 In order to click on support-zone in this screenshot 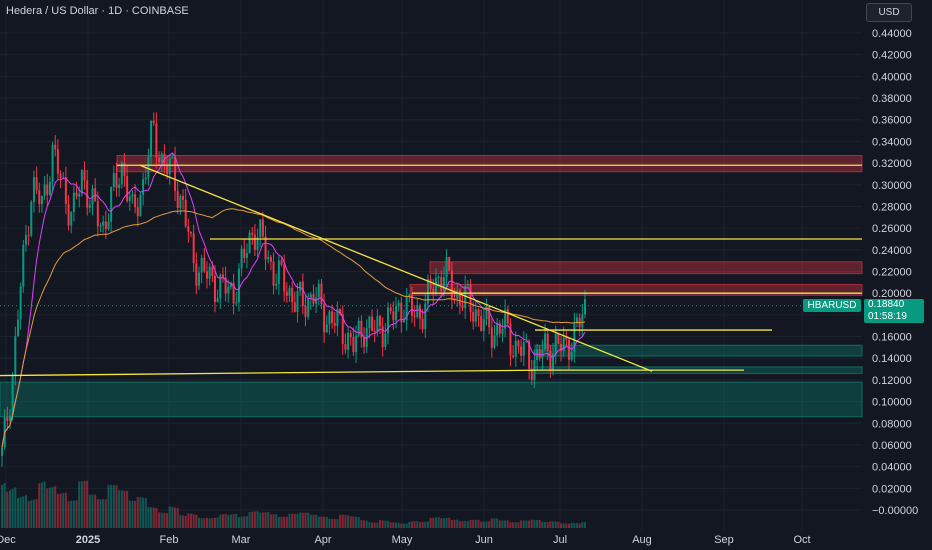, I will do `click(431, 399)`.